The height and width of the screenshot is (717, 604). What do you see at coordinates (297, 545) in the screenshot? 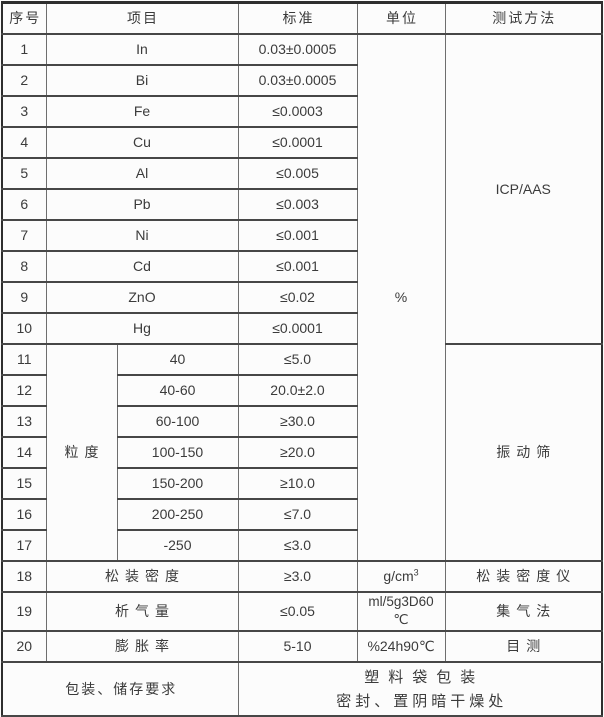
I see `row-std: ≤3.0` at bounding box center [297, 545].